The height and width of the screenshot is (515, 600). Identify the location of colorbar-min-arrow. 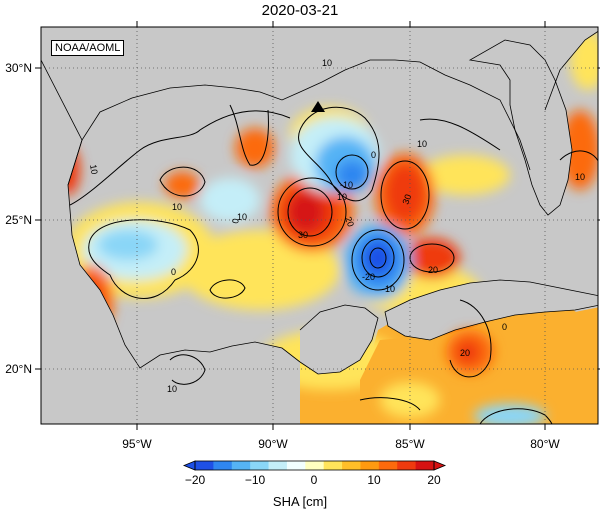
(189, 465).